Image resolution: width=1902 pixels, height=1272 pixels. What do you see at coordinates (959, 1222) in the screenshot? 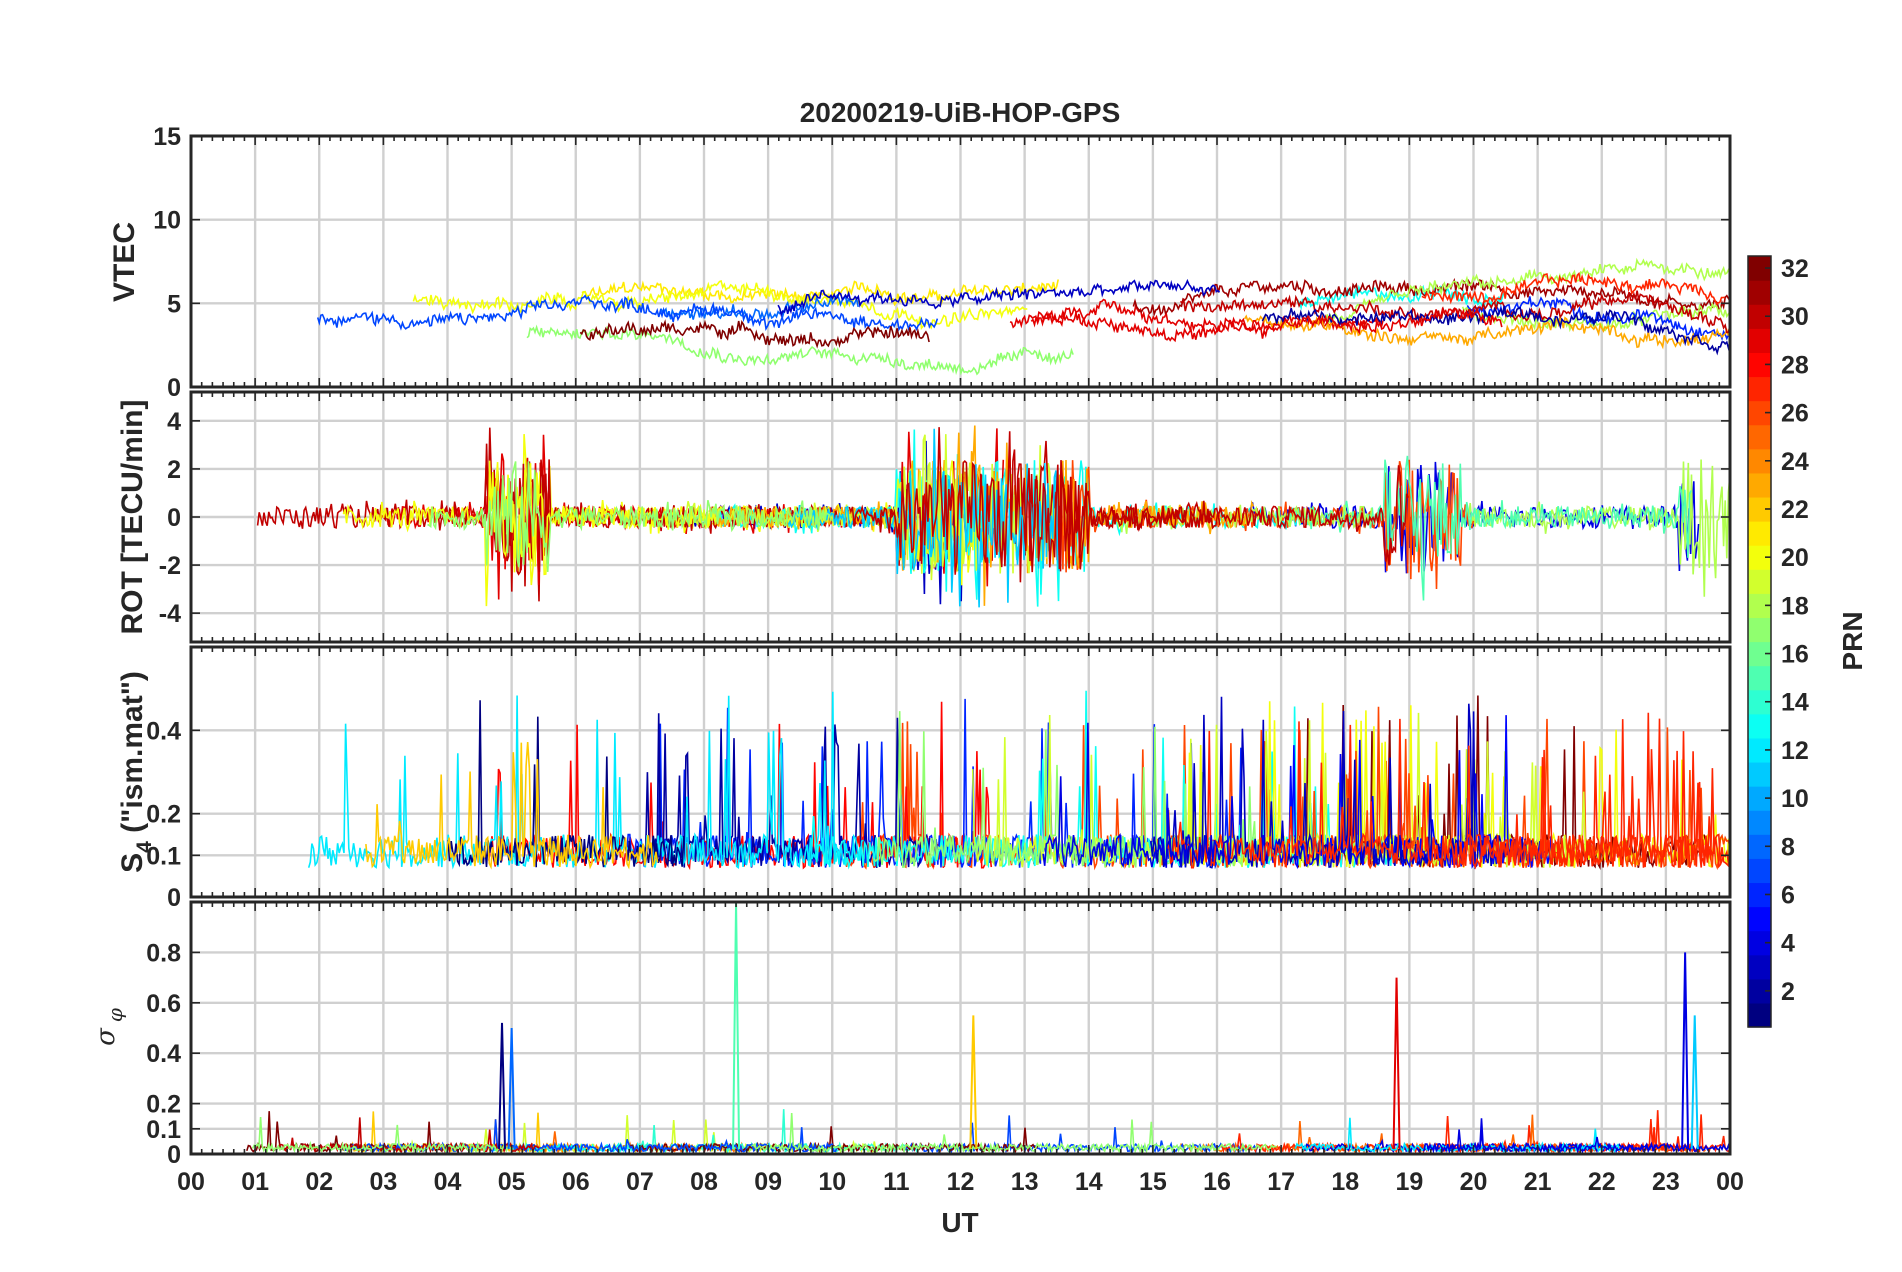
I see `x-axis-label: UT` at bounding box center [959, 1222].